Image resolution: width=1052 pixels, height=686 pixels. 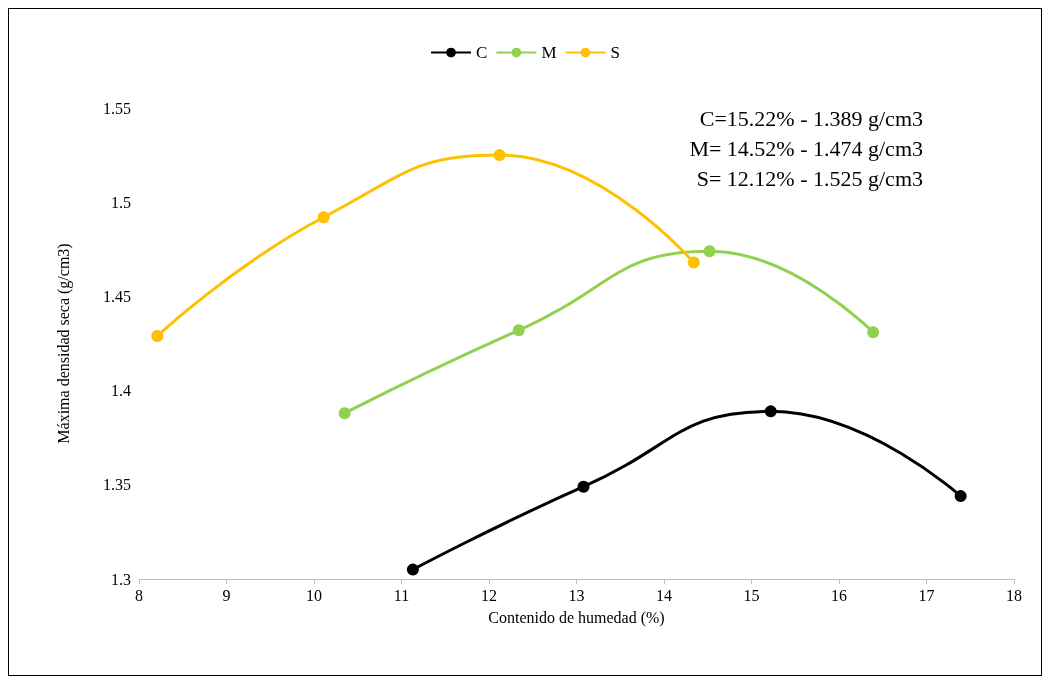 What do you see at coordinates (121, 202) in the screenshot?
I see `y-tick-label: 1.5` at bounding box center [121, 202].